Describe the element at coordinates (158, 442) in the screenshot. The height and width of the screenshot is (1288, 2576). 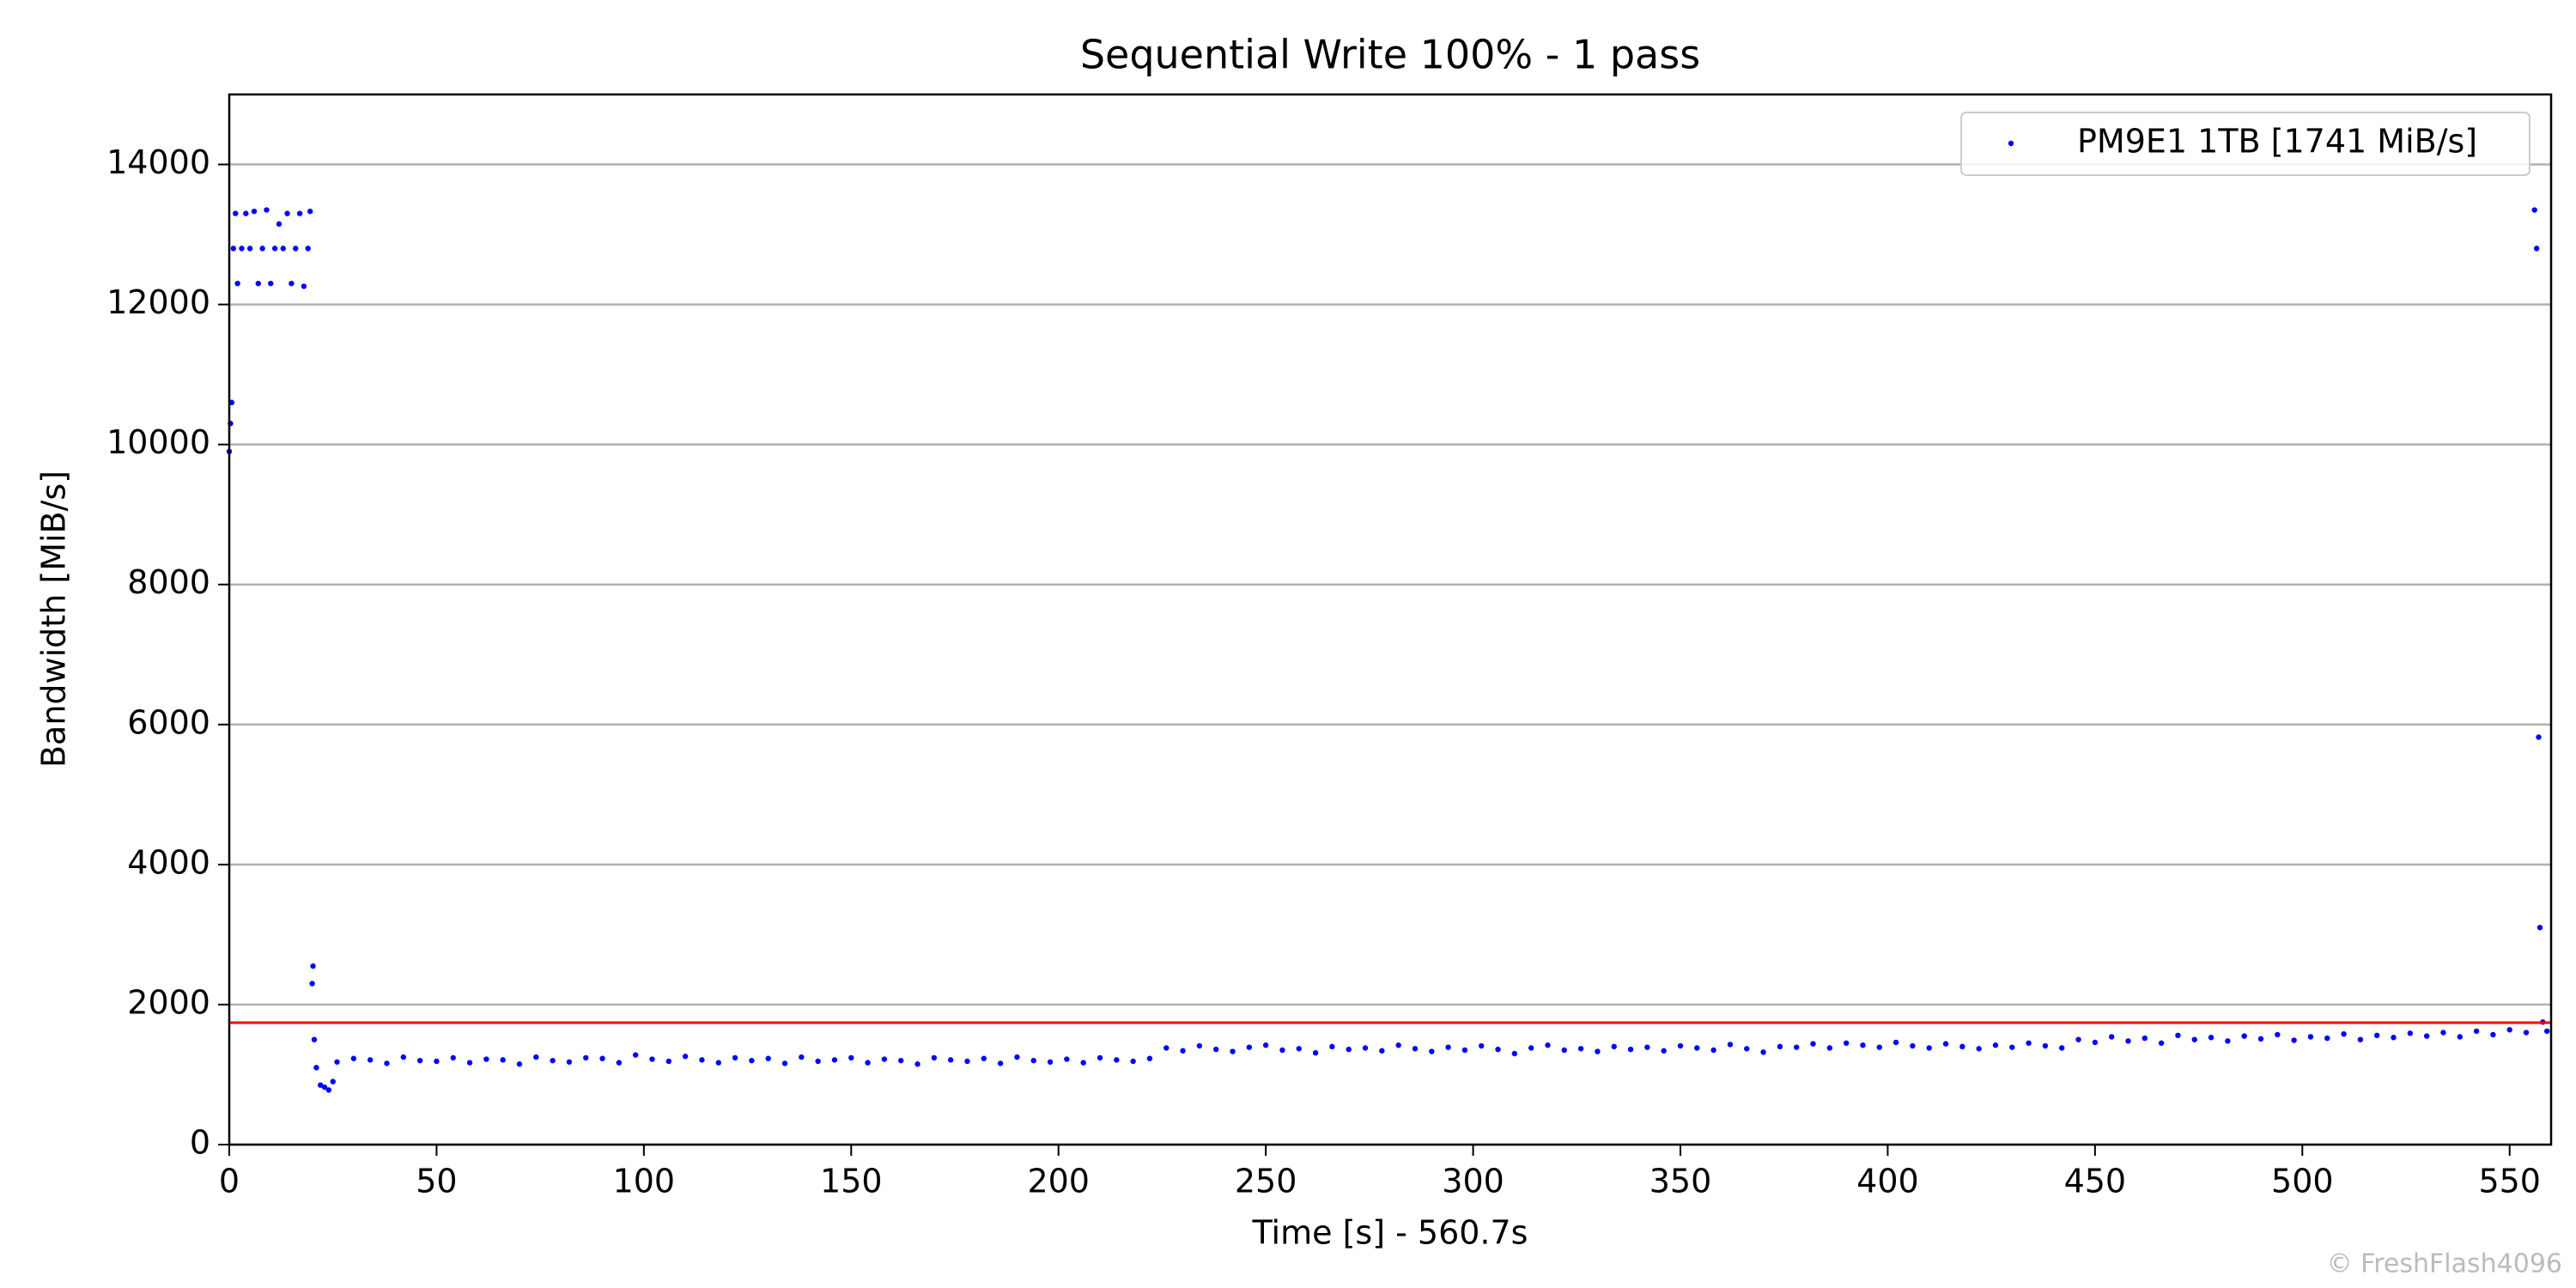
I see `y-tick-label: 10000` at that location.